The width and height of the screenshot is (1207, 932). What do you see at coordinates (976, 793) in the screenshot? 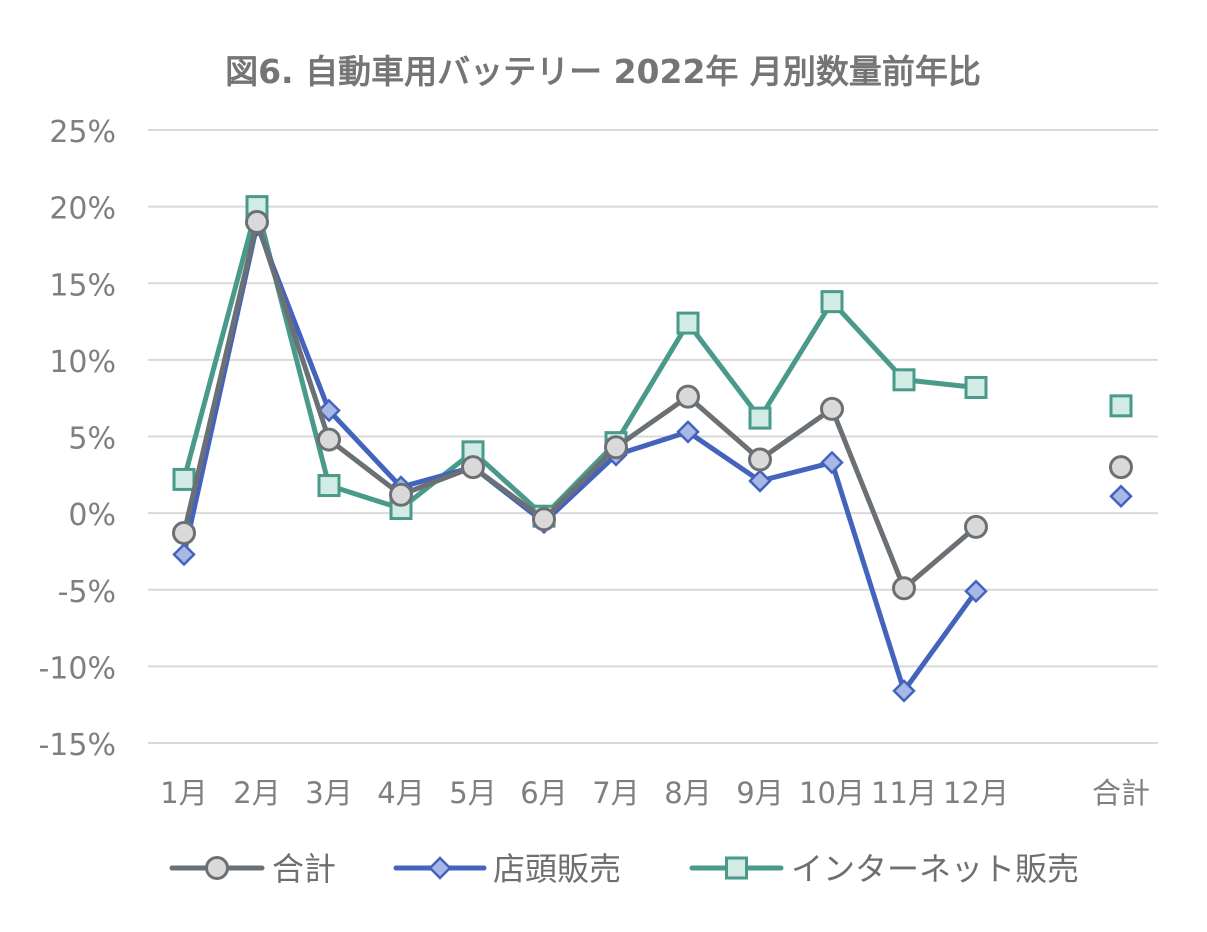
I see `x-tick-label: 12月` at bounding box center [976, 793].